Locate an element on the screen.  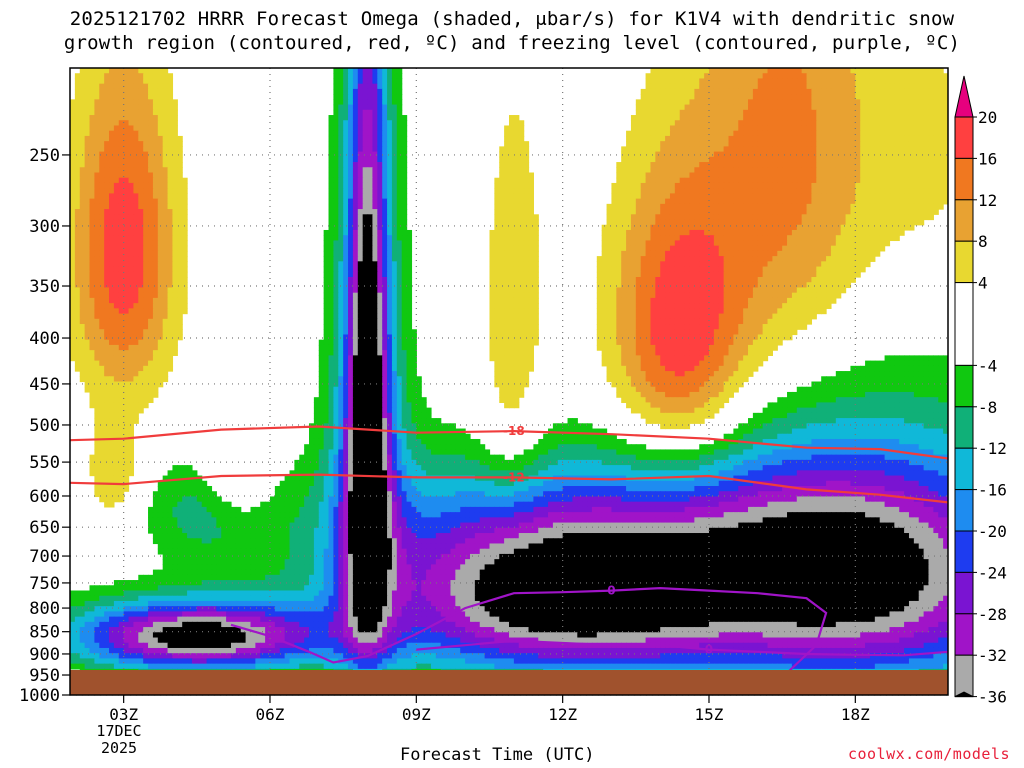
time-axis: 03Z 06Z 09Z 12Z 15Z 18Z is located at coordinates (489, 709).